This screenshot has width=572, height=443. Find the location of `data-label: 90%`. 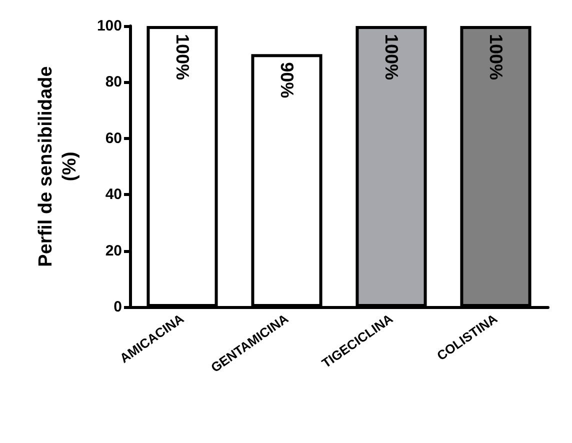

data-label: 90% is located at coordinates (286, 80).